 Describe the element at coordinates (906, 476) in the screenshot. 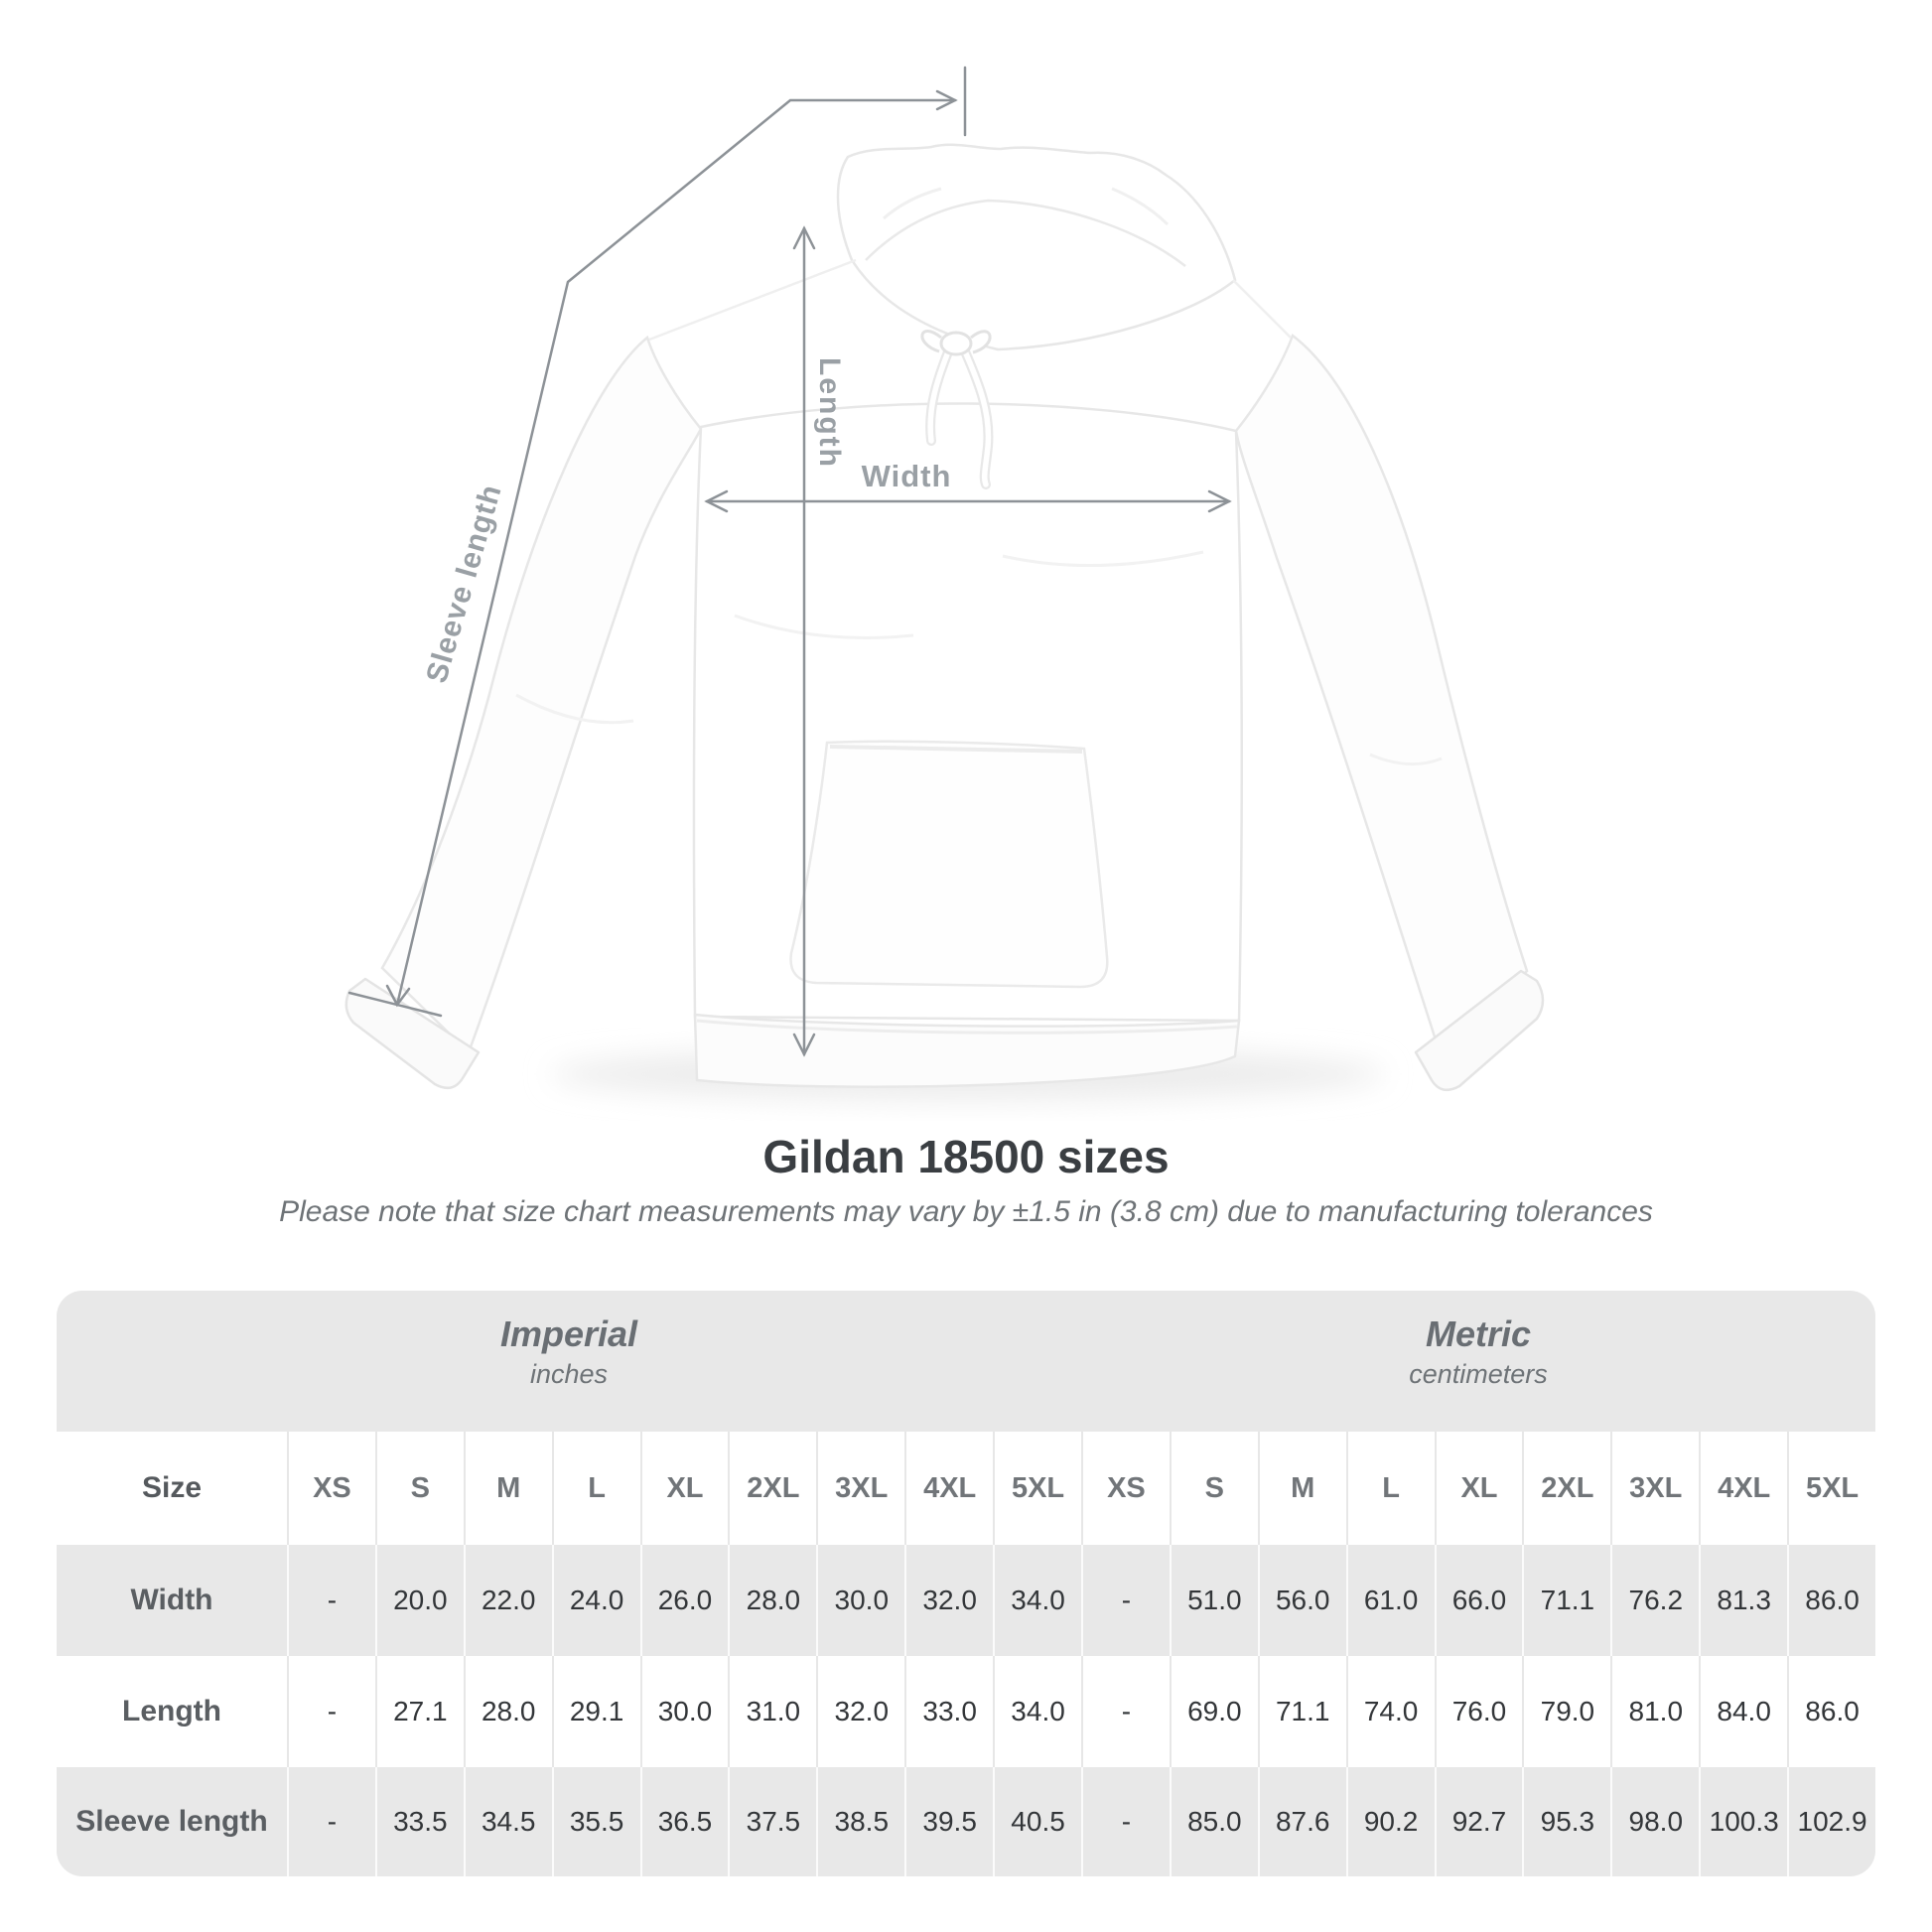

I see `width-label: Width` at that location.